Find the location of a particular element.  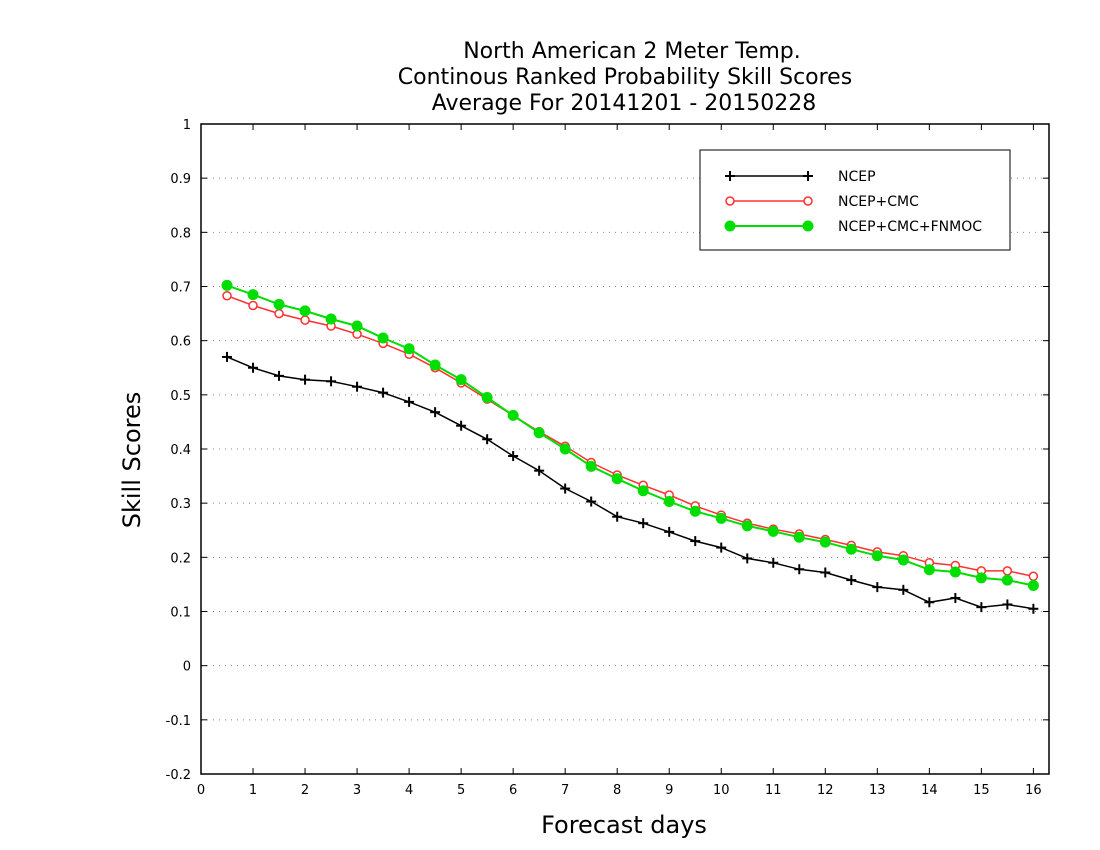

y-tick-label: 0.3 is located at coordinates (180, 504).